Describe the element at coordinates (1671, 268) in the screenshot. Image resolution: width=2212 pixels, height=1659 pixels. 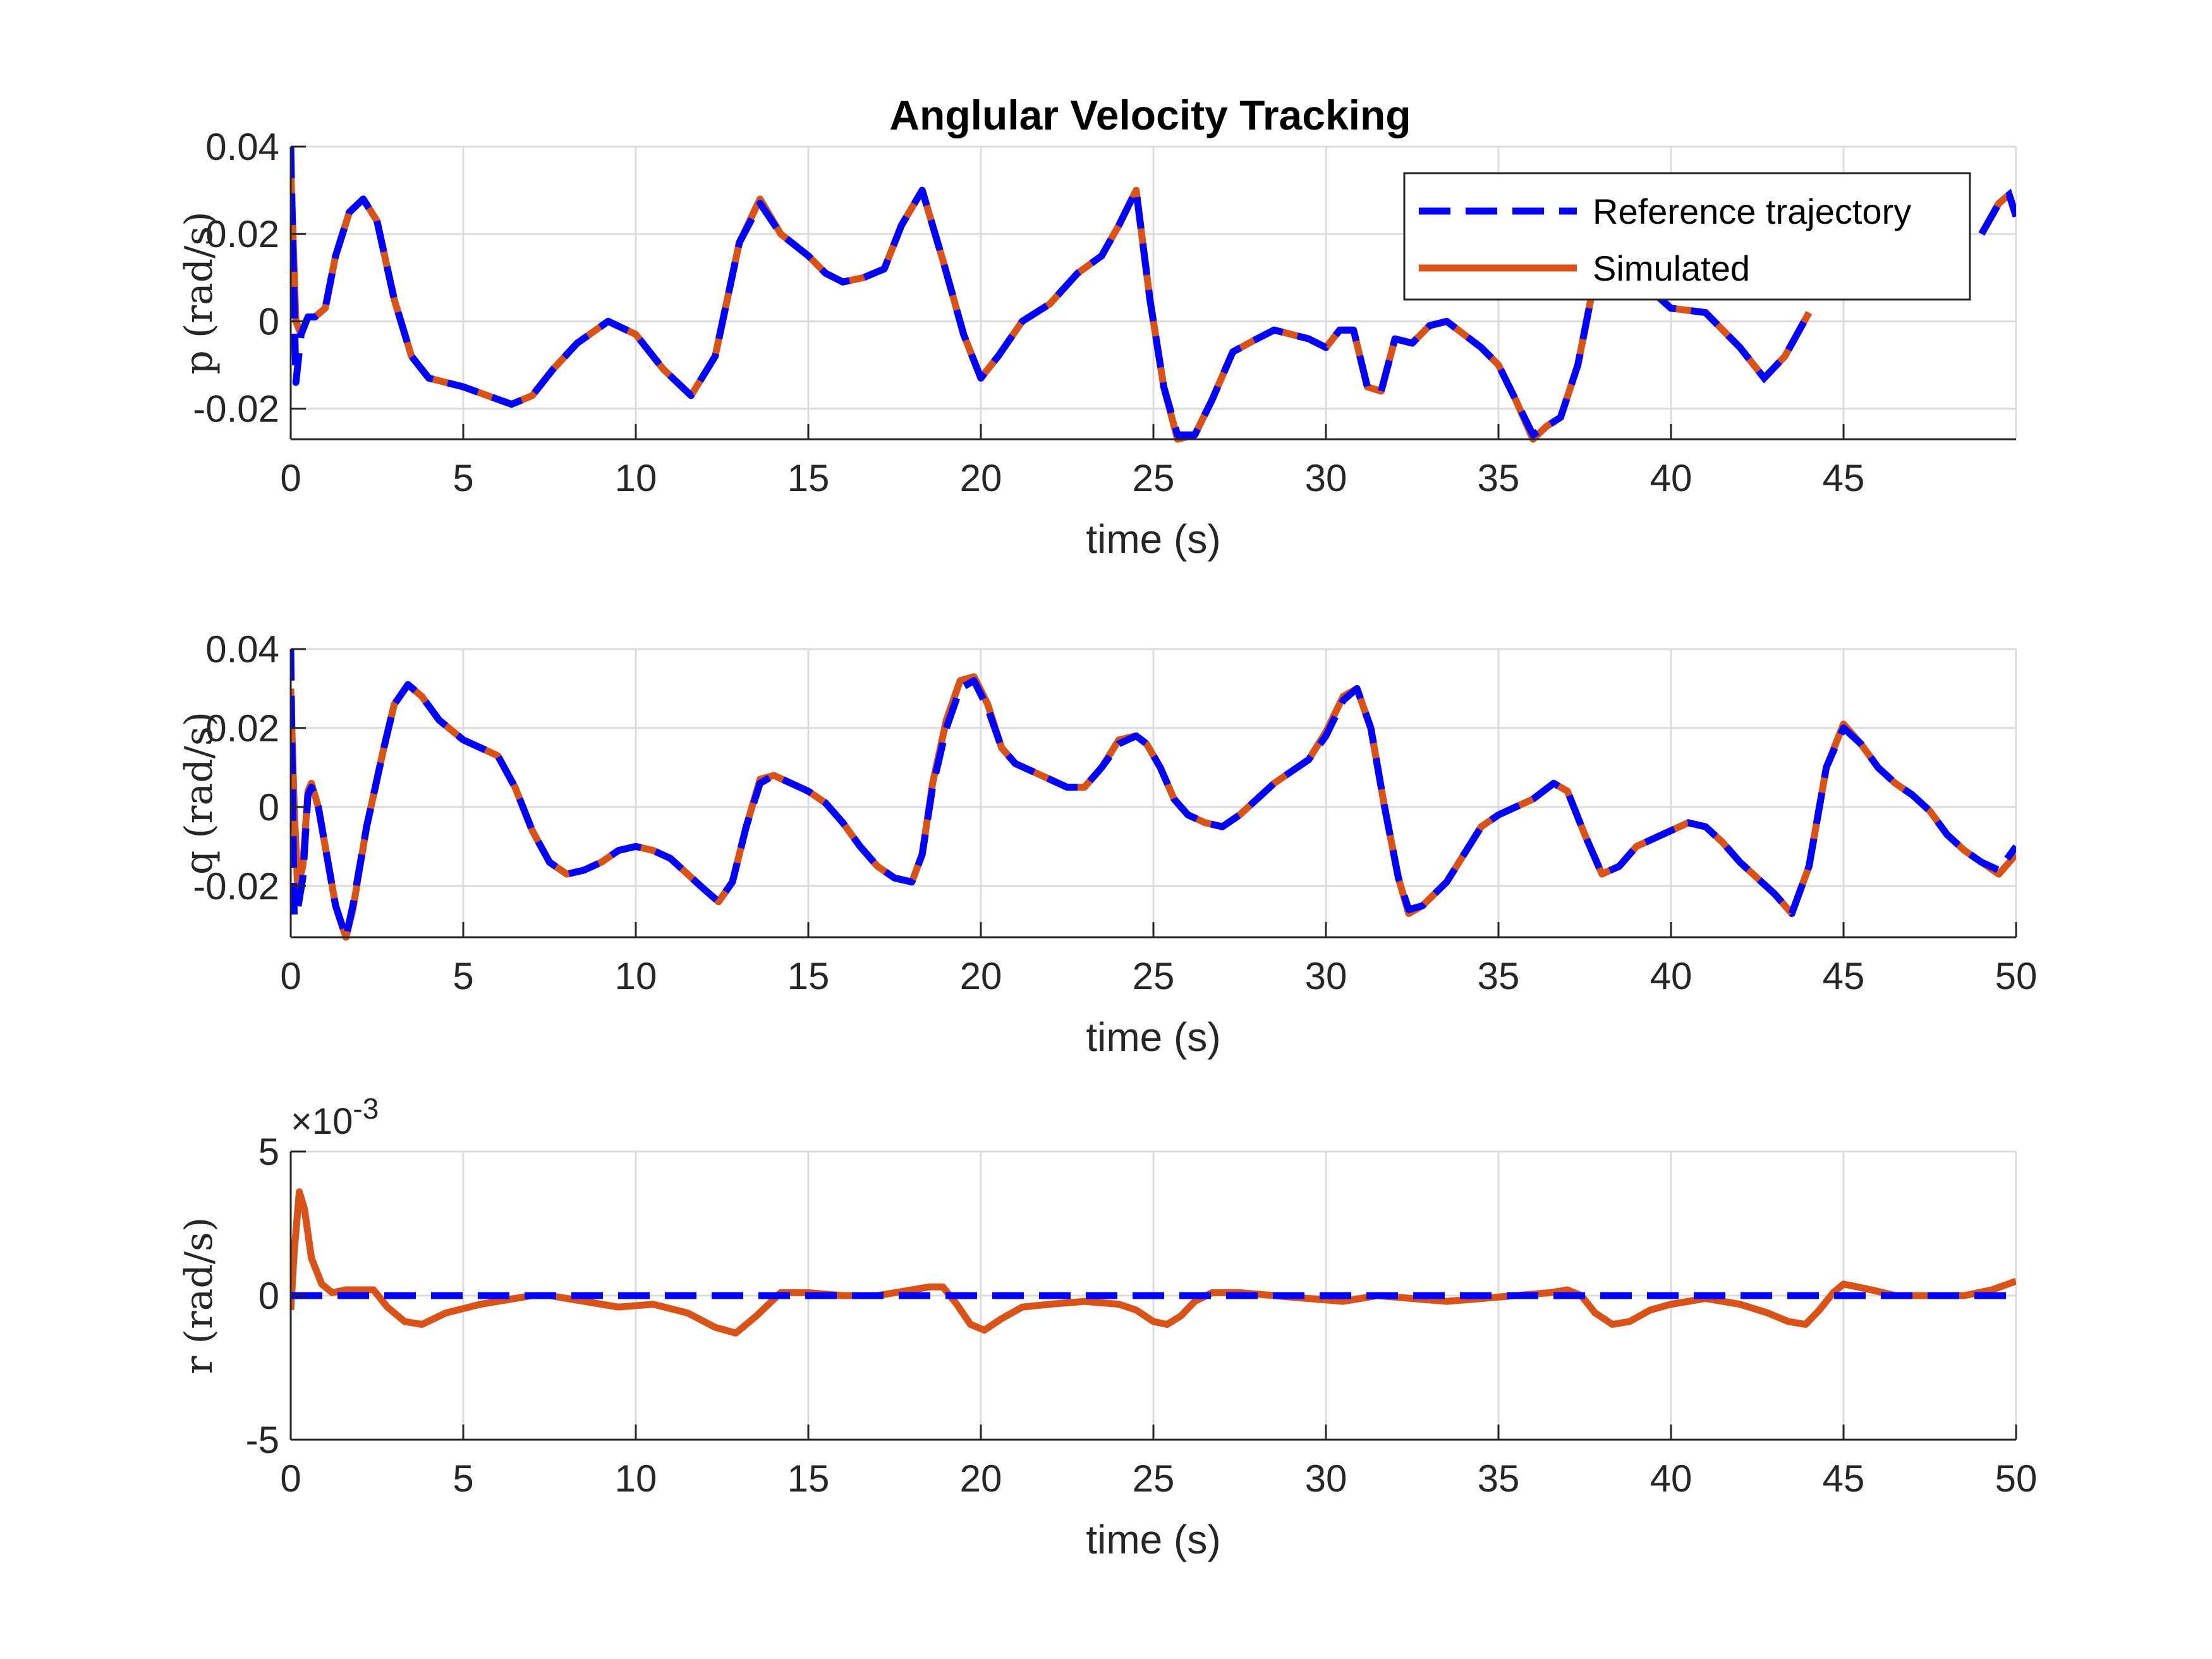
I see `legend-label-simulated: Simulated` at that location.